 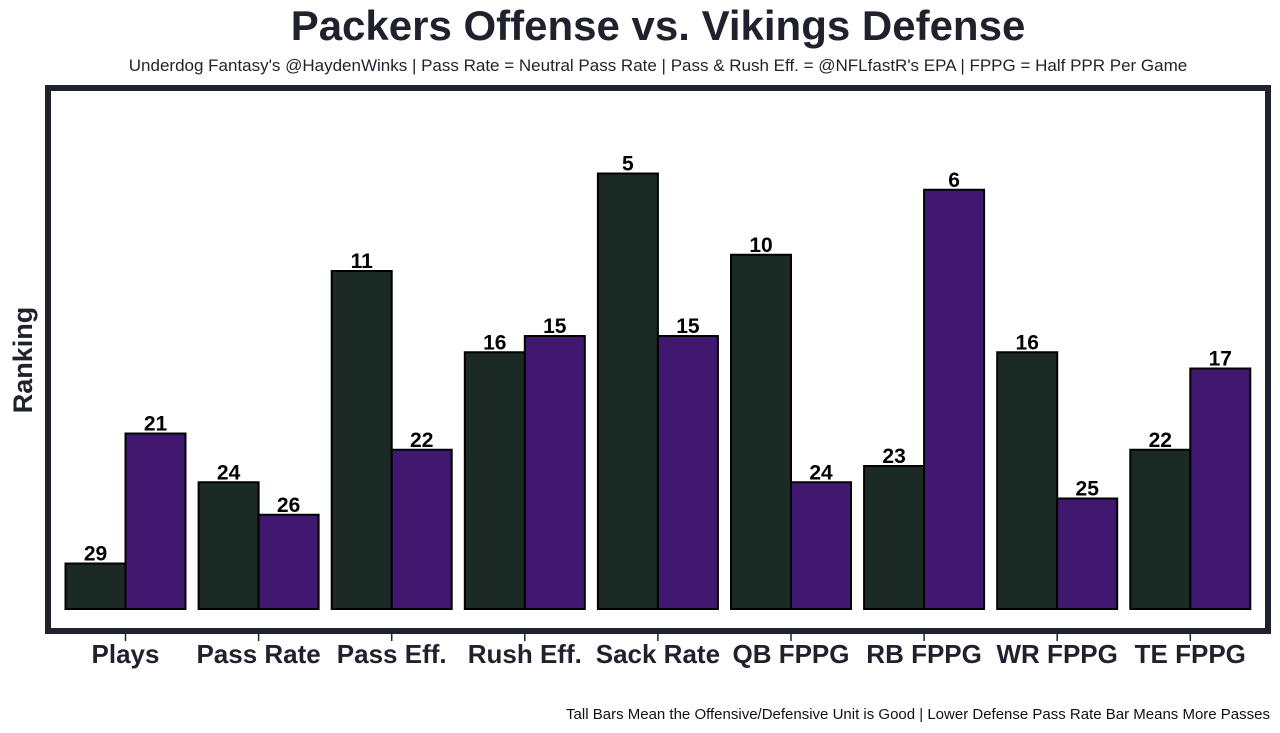 I want to click on defense-bar-pass-eff-, so click(x=421, y=529).